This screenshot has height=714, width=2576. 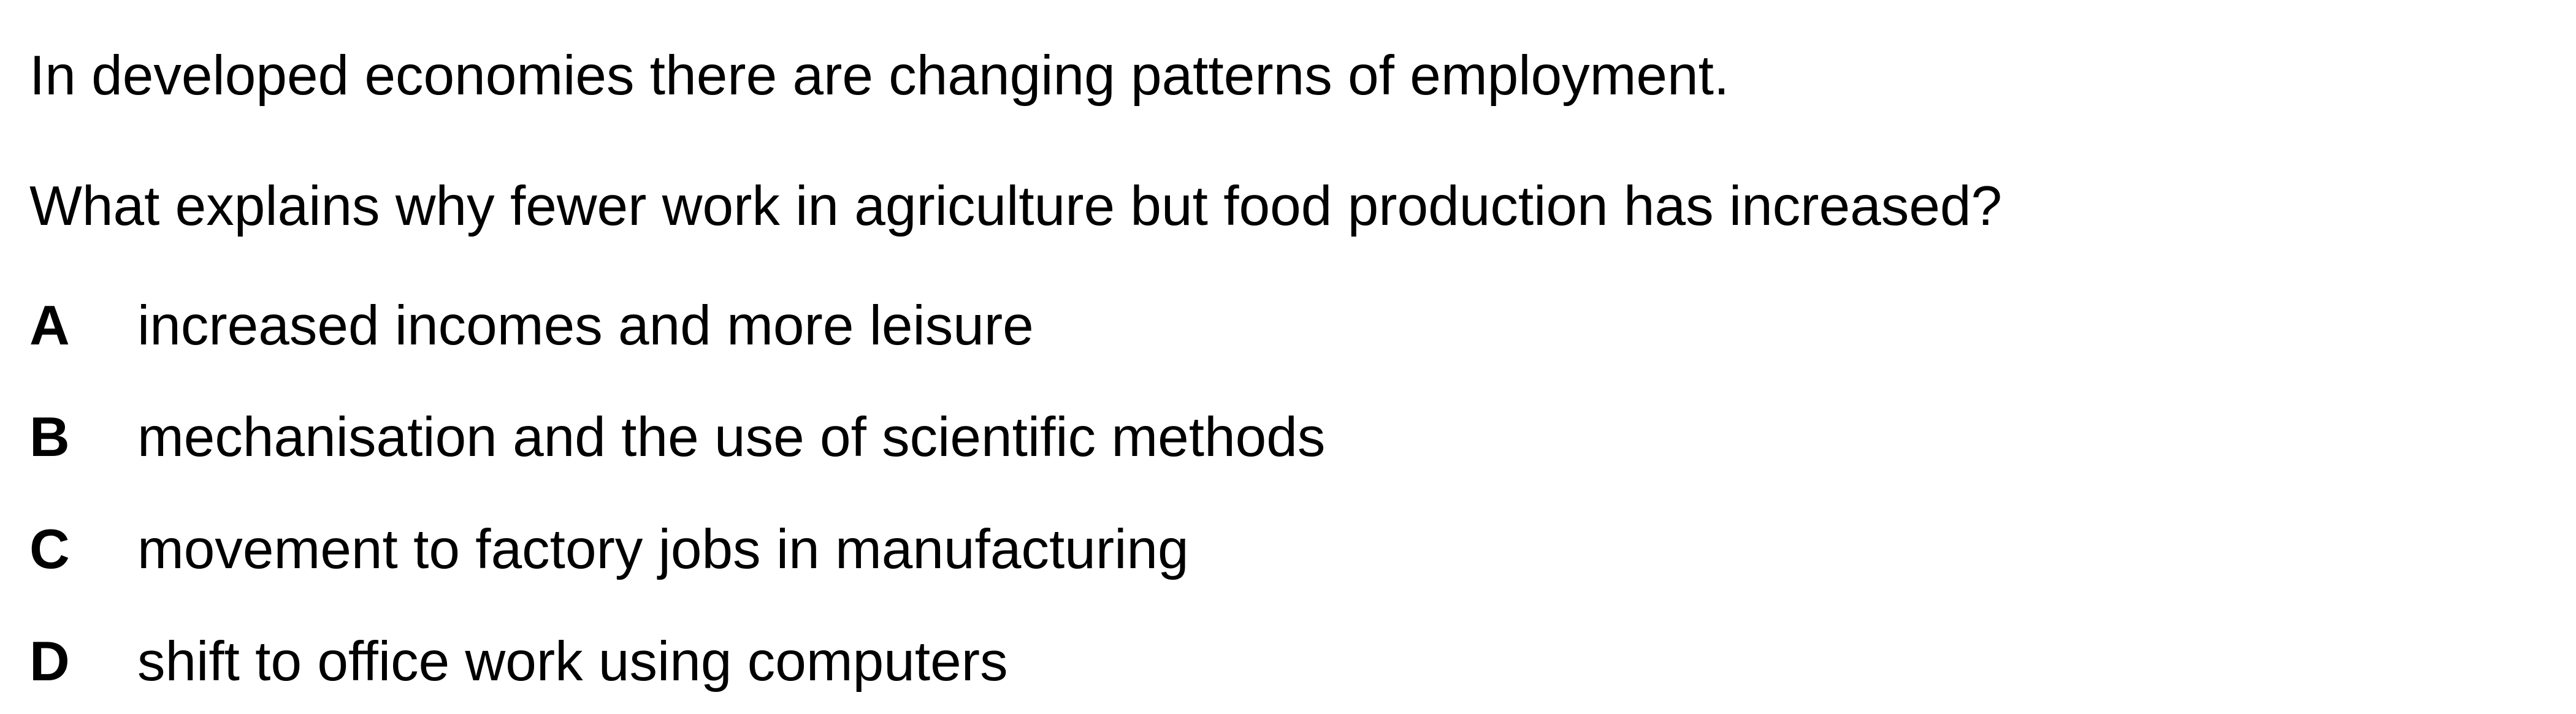 What do you see at coordinates (49, 662) in the screenshot?
I see `option-letter: D` at bounding box center [49, 662].